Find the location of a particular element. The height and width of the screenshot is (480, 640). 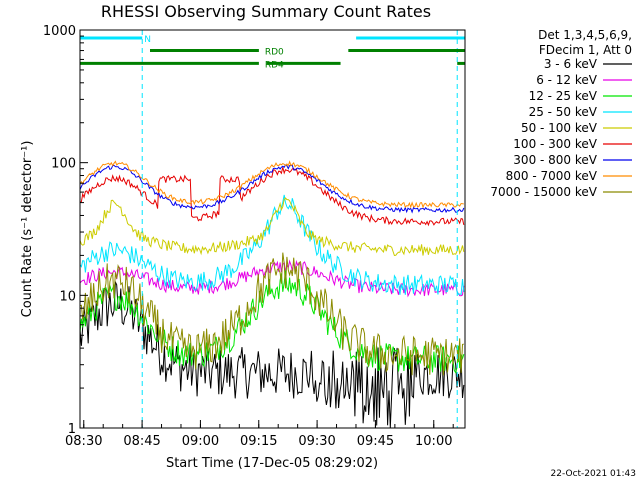

legend-header: FDecim 1, Att 0 is located at coordinates (585, 50).